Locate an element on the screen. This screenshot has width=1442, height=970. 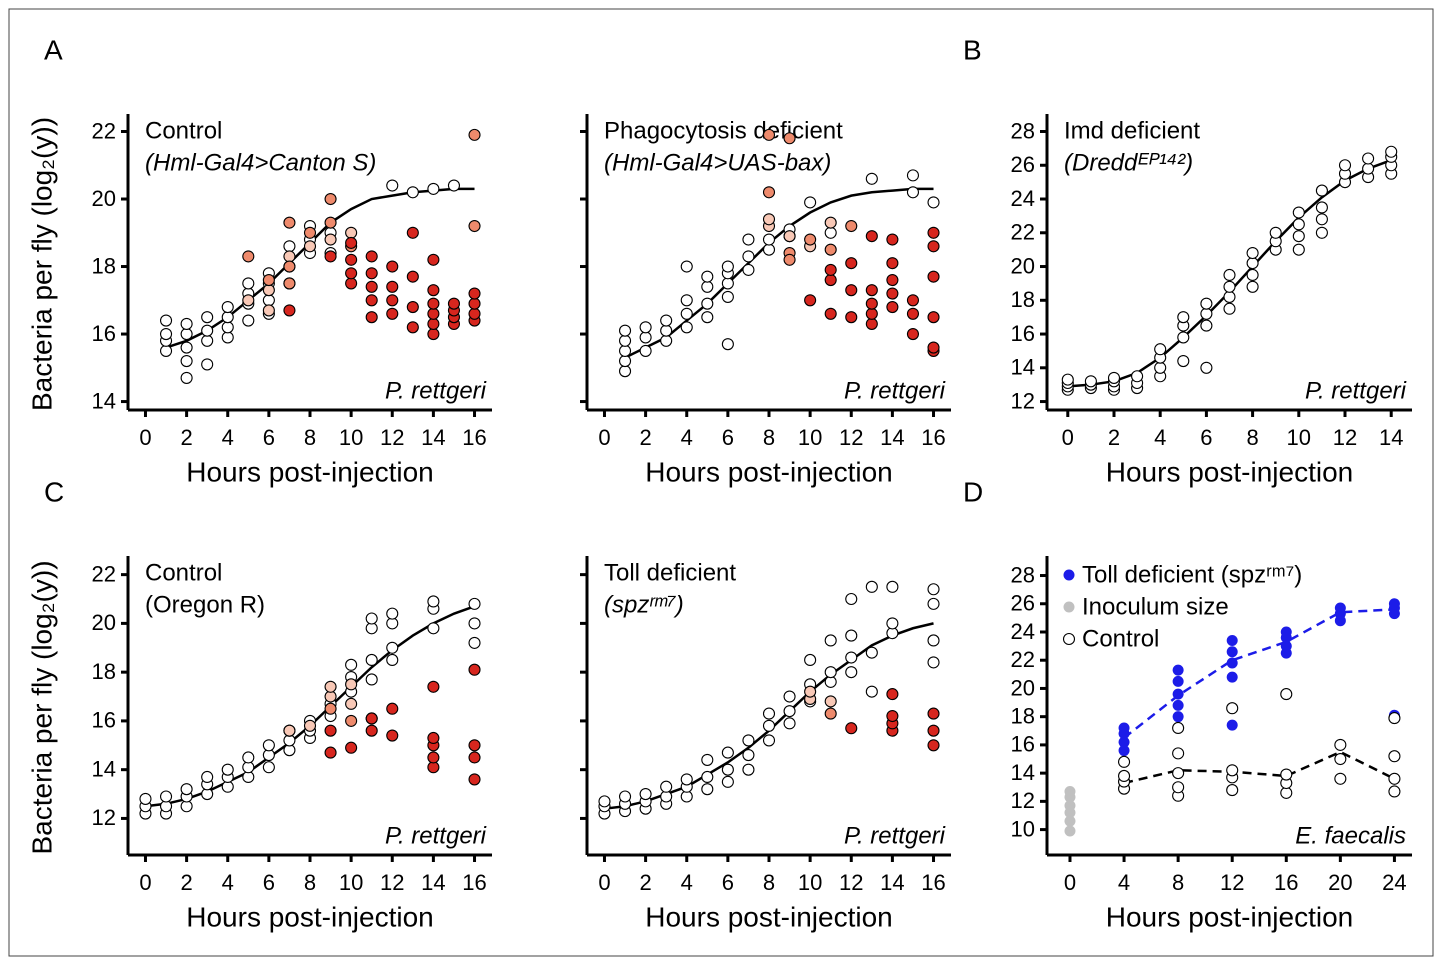
panel-label: C is located at coordinates (54, 491).